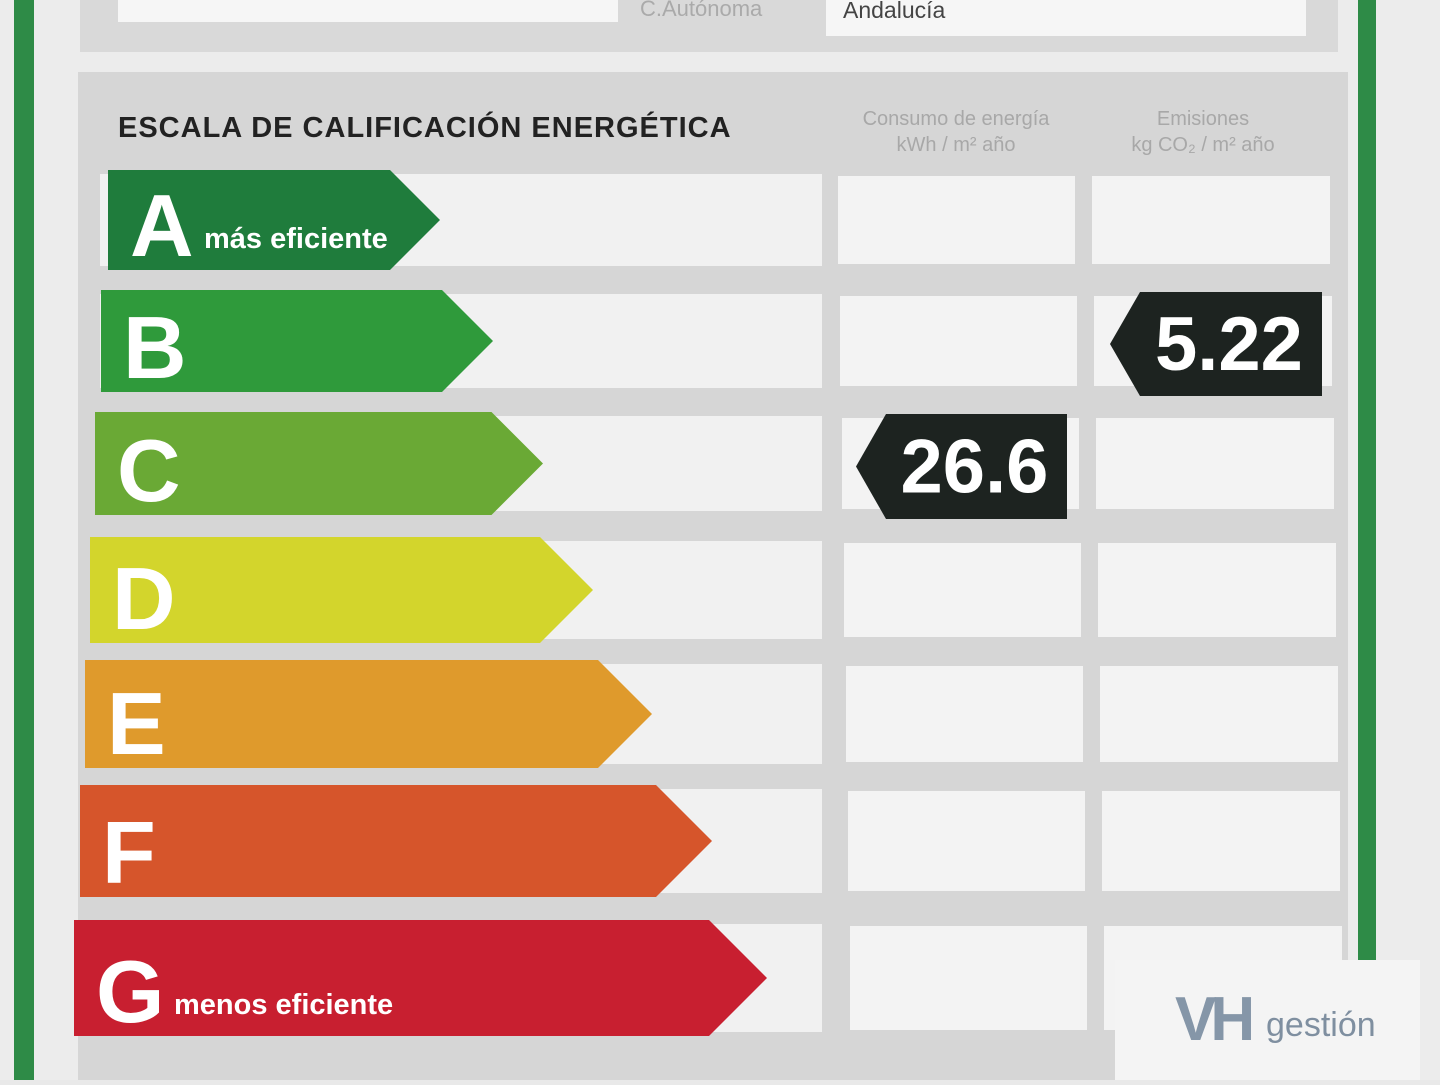 The image size is (1440, 1085). I want to click on rating-letter: B, so click(155, 347).